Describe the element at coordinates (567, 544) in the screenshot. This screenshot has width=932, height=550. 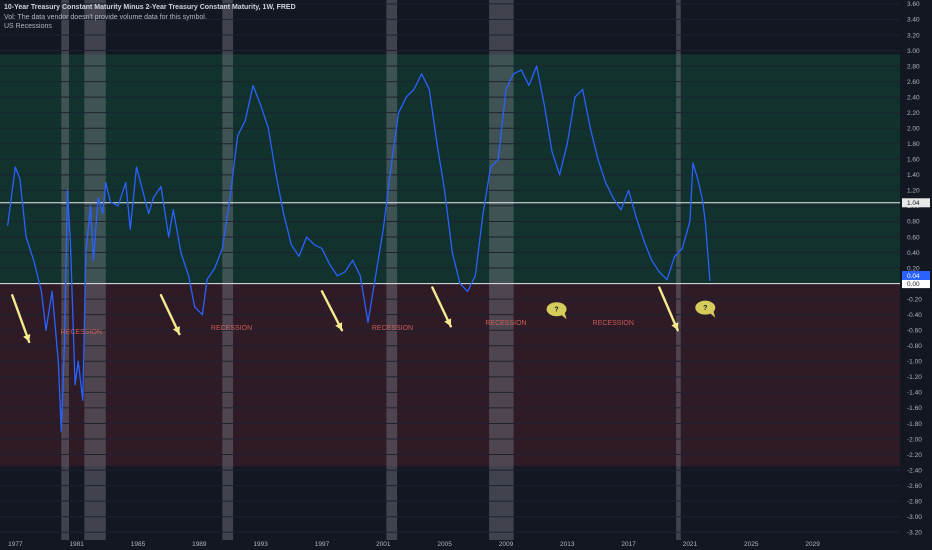
I see `x-tick-label: 2013` at that location.